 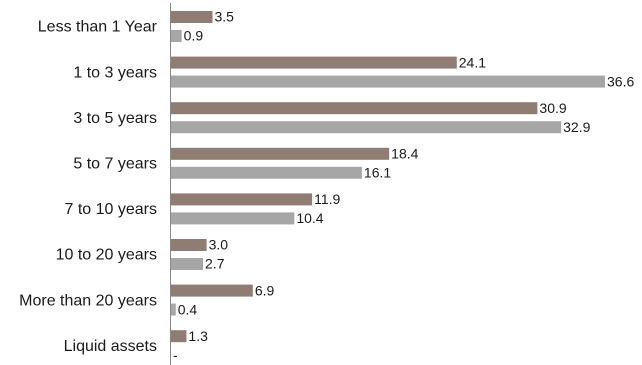 What do you see at coordinates (576, 127) in the screenshot?
I see `data-label: 32.9` at bounding box center [576, 127].